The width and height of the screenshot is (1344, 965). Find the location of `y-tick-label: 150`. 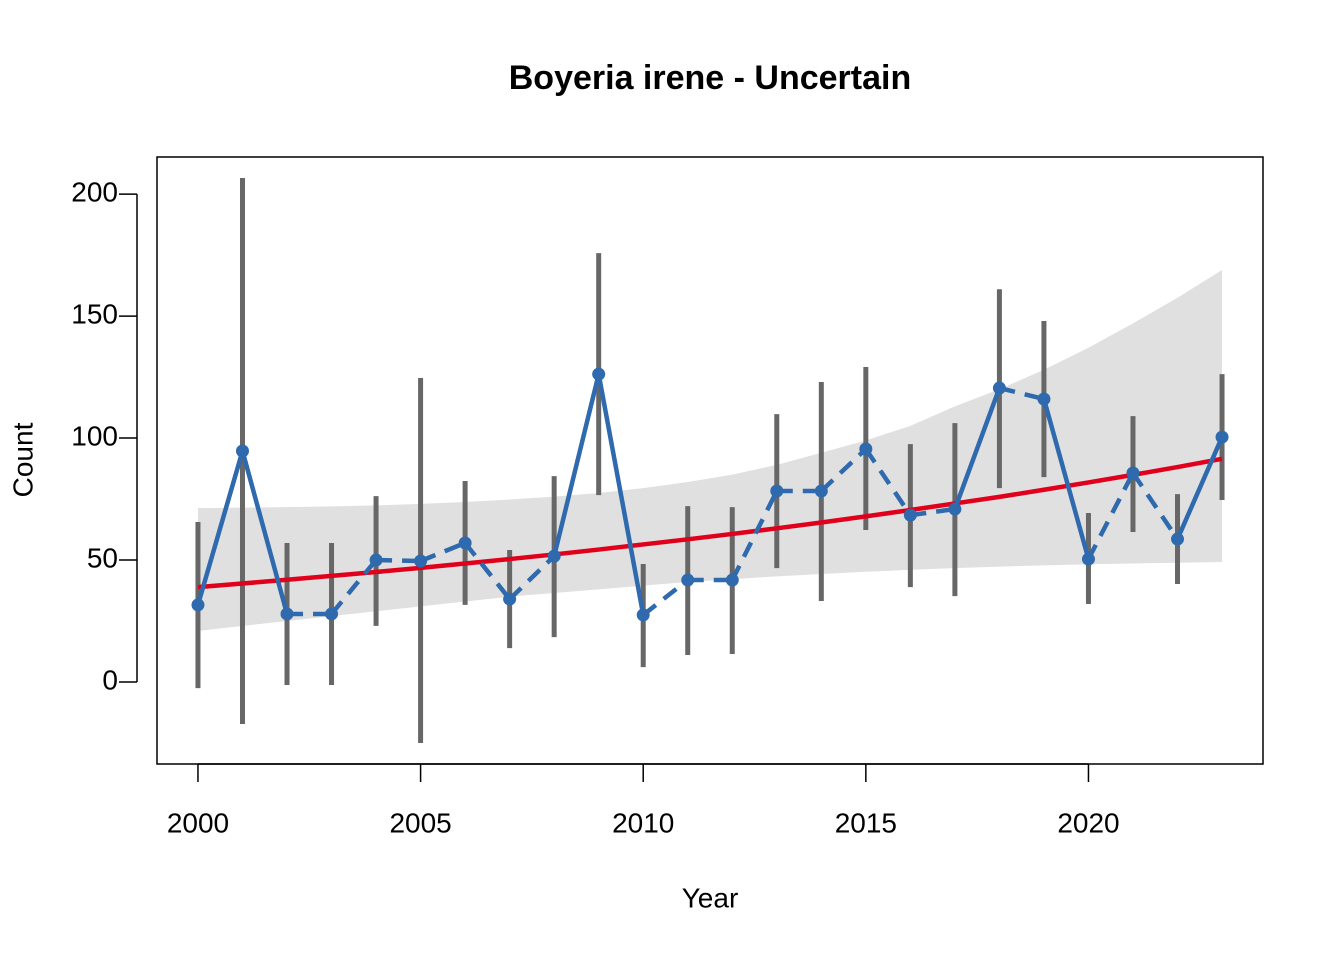

y-tick-label: 150 is located at coordinates (94, 313).